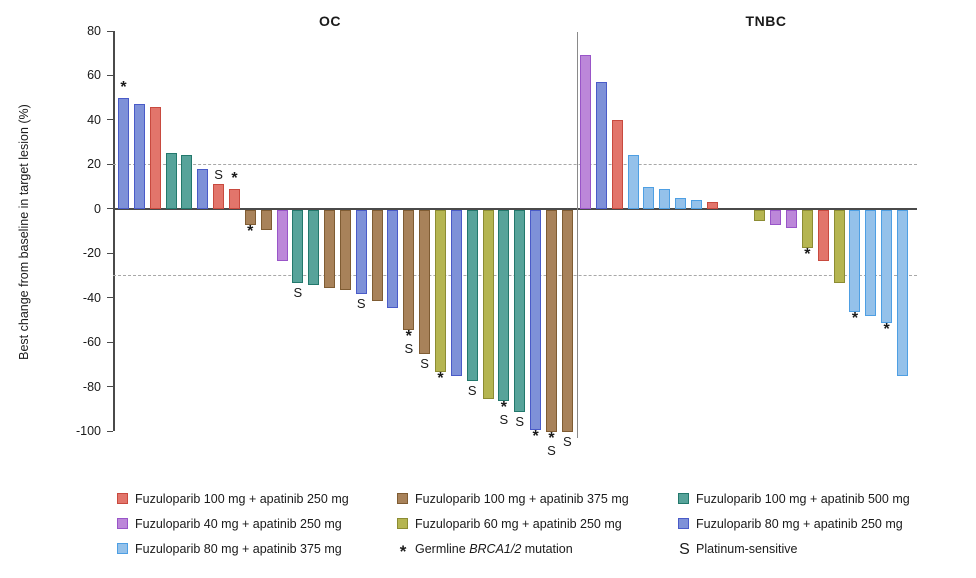 Image resolution: width=976 pixels, height=578 pixels. I want to click on legend-label: Fuzuloparib 100 mg + apatinib 500 mg, so click(803, 499).